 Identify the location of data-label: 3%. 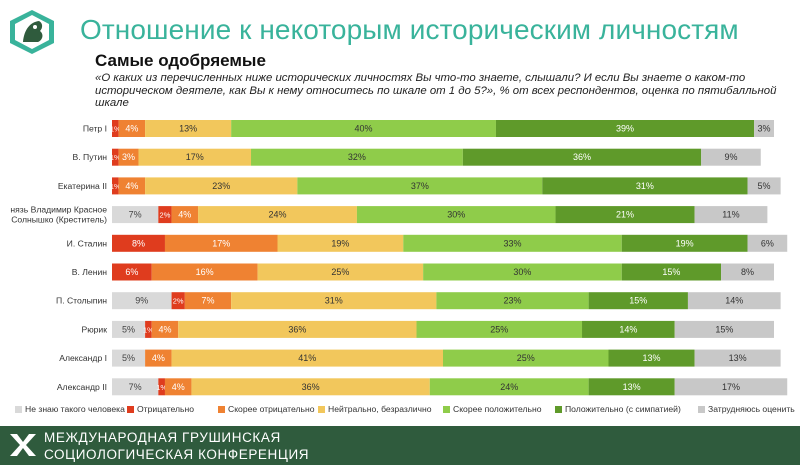
(764, 129).